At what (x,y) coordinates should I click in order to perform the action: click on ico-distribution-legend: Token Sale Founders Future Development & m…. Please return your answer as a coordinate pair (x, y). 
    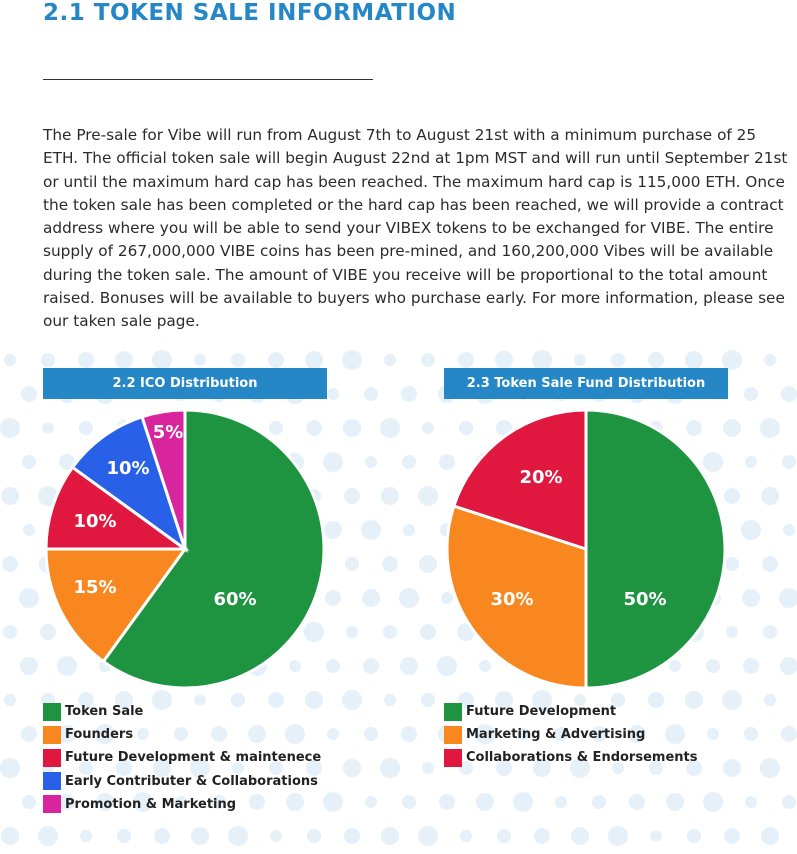
    Looking at the image, I should click on (182, 758).